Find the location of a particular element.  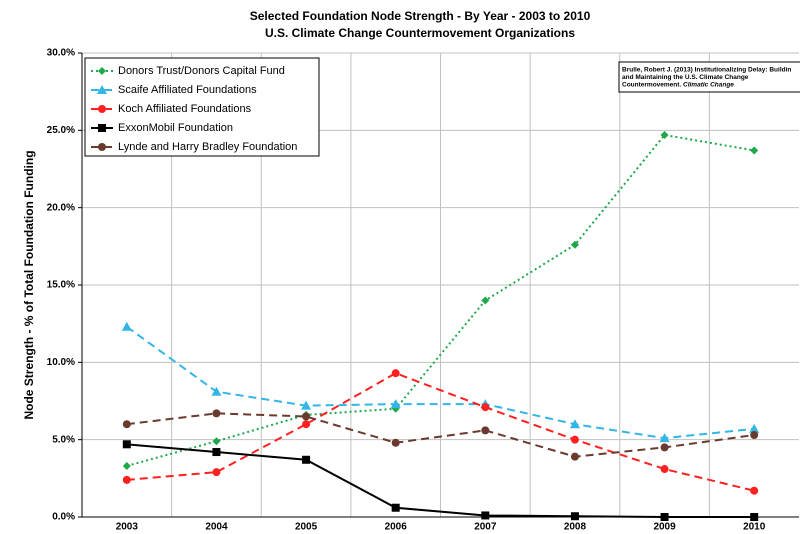

x-tick-label: 2005 is located at coordinates (306, 527).